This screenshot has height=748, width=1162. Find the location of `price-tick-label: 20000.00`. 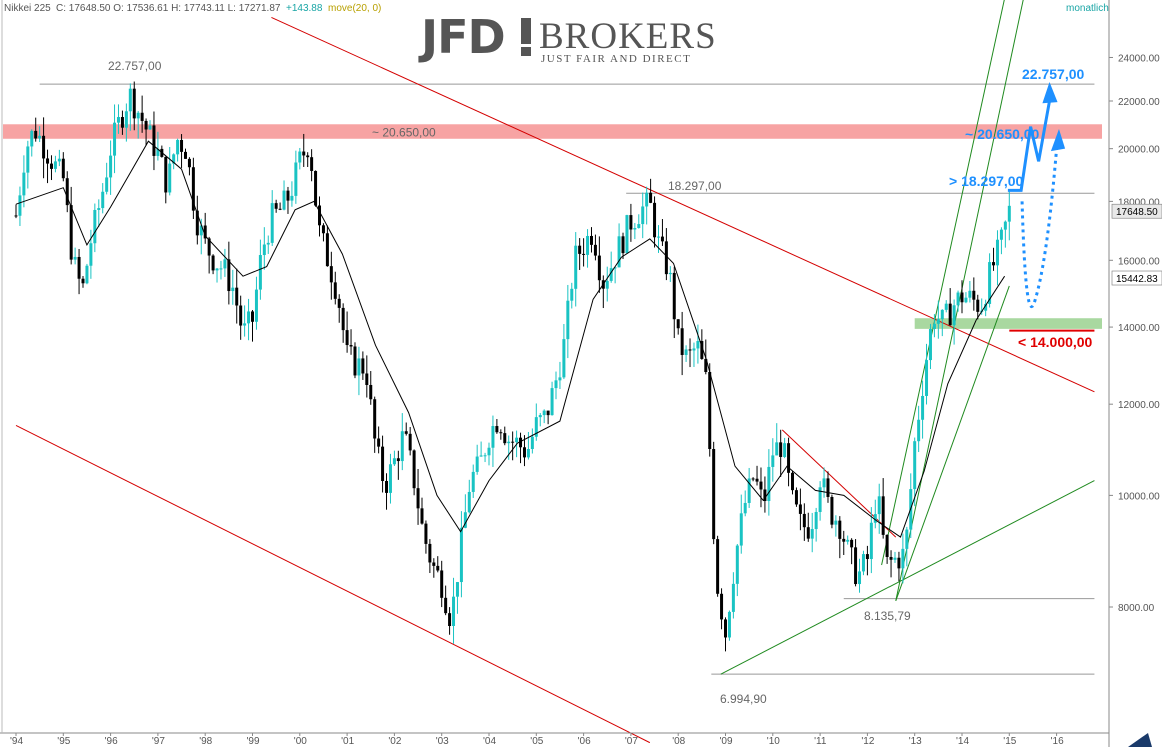

price-tick-label: 20000.00 is located at coordinates (1139, 150).